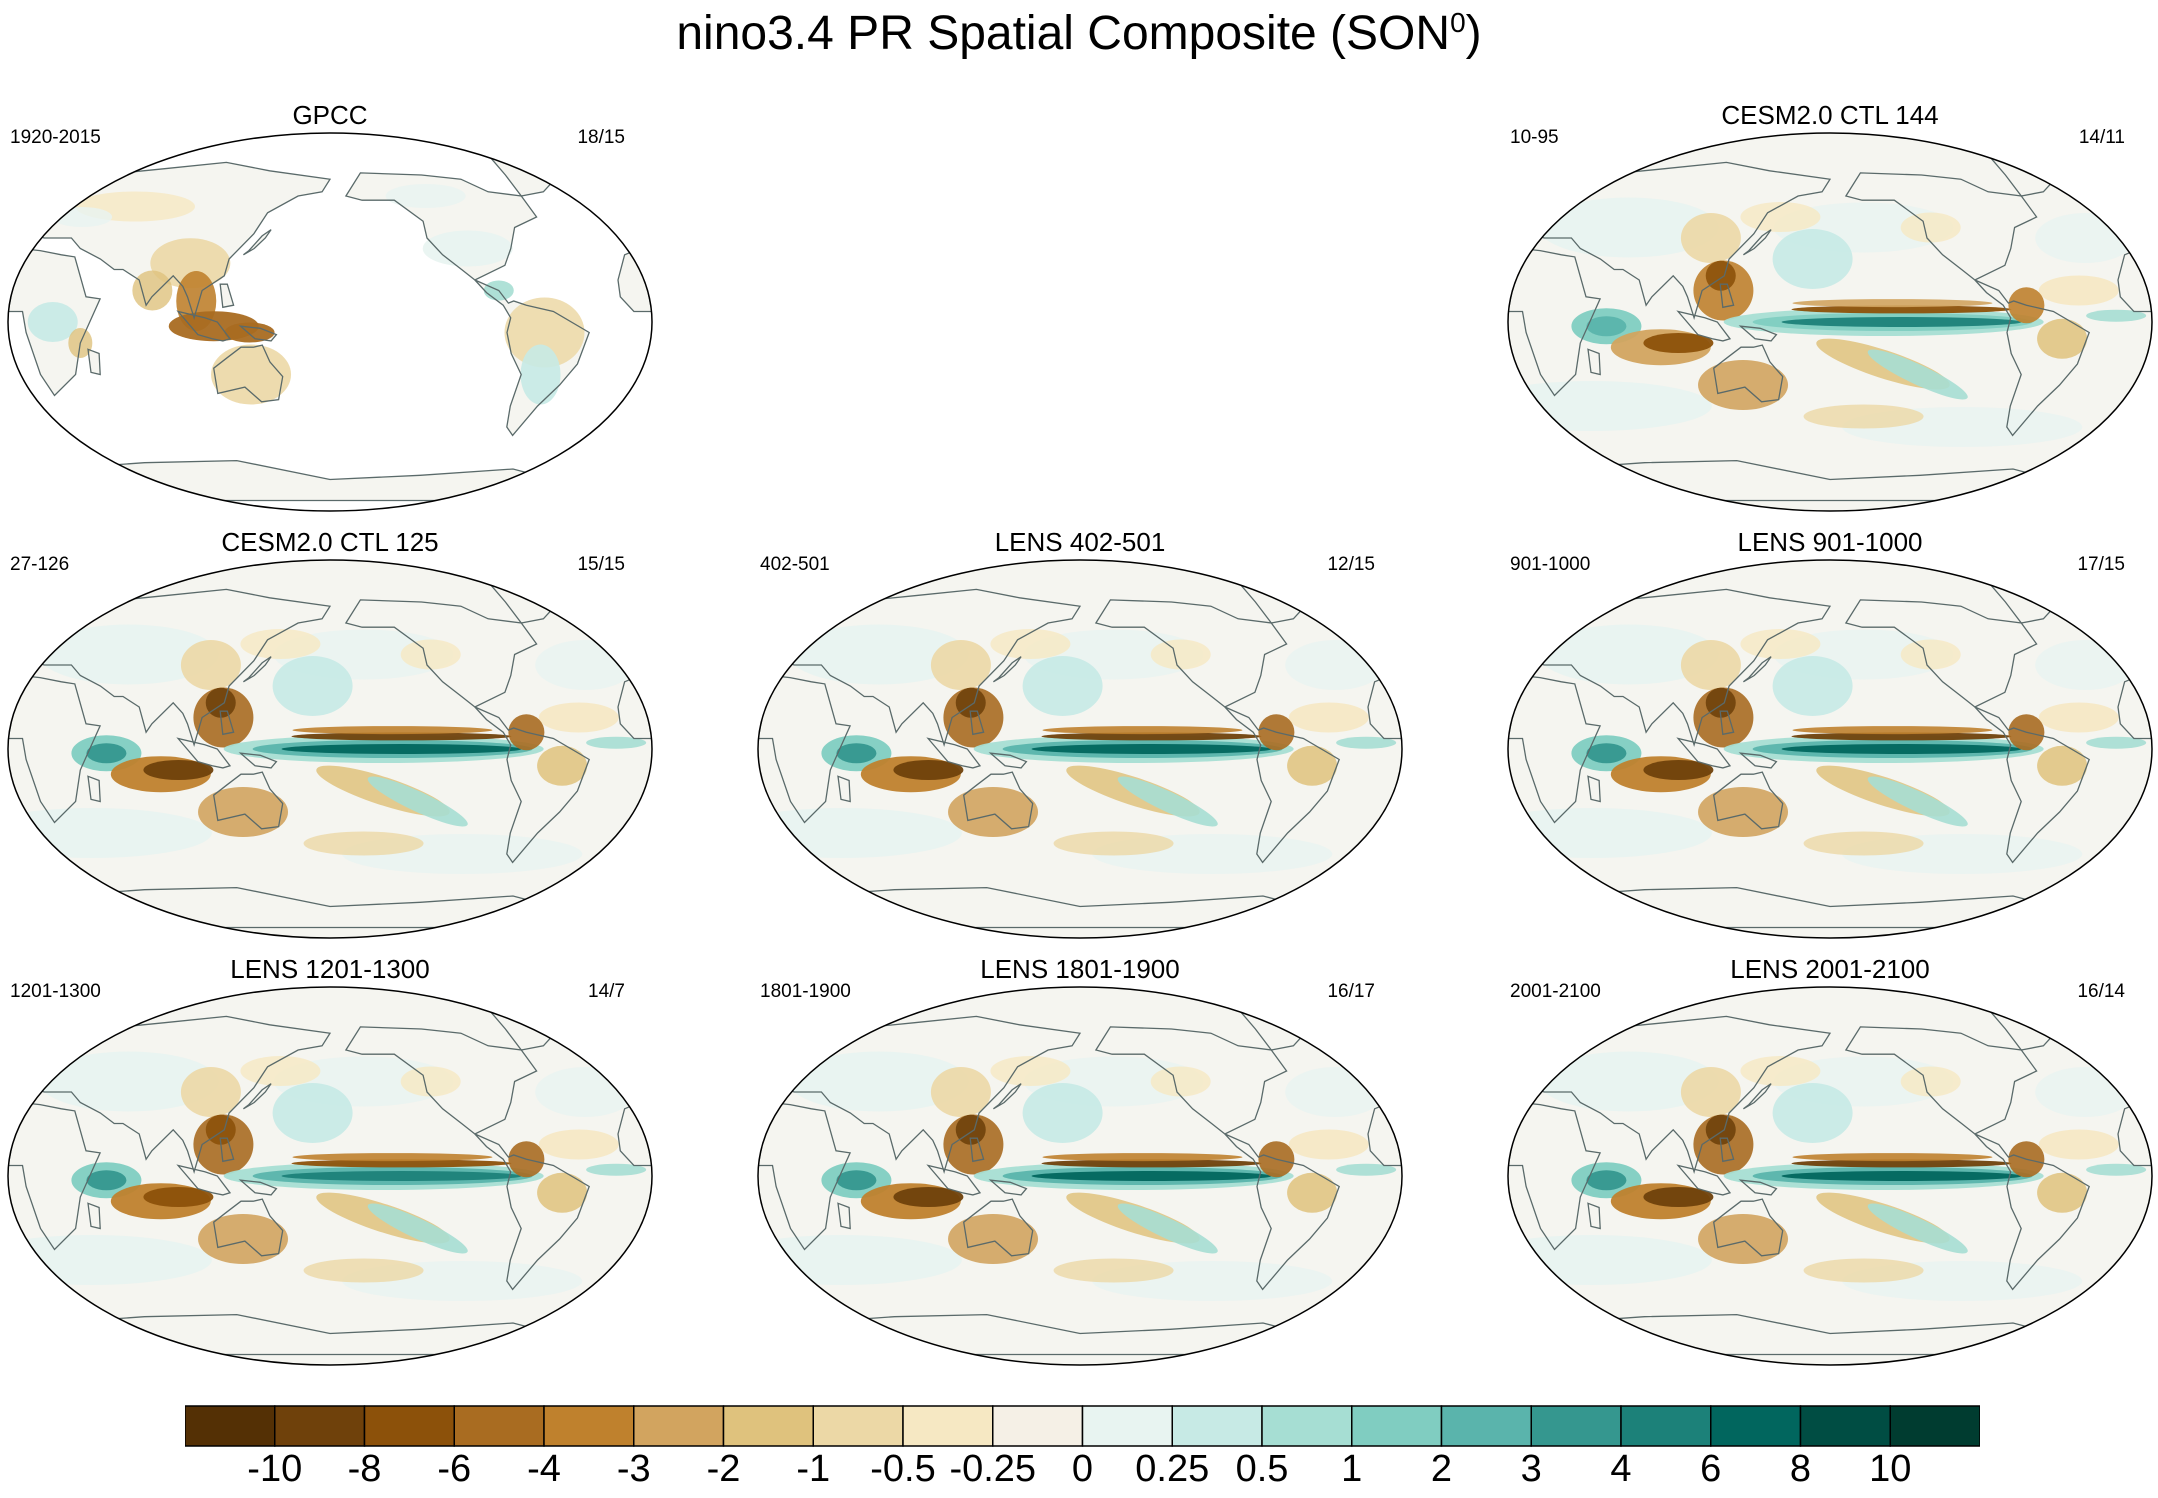 This screenshot has width=2158, height=1498. Describe the element at coordinates (1550, 564) in the screenshot. I see `panel-period: 901-1000` at that location.